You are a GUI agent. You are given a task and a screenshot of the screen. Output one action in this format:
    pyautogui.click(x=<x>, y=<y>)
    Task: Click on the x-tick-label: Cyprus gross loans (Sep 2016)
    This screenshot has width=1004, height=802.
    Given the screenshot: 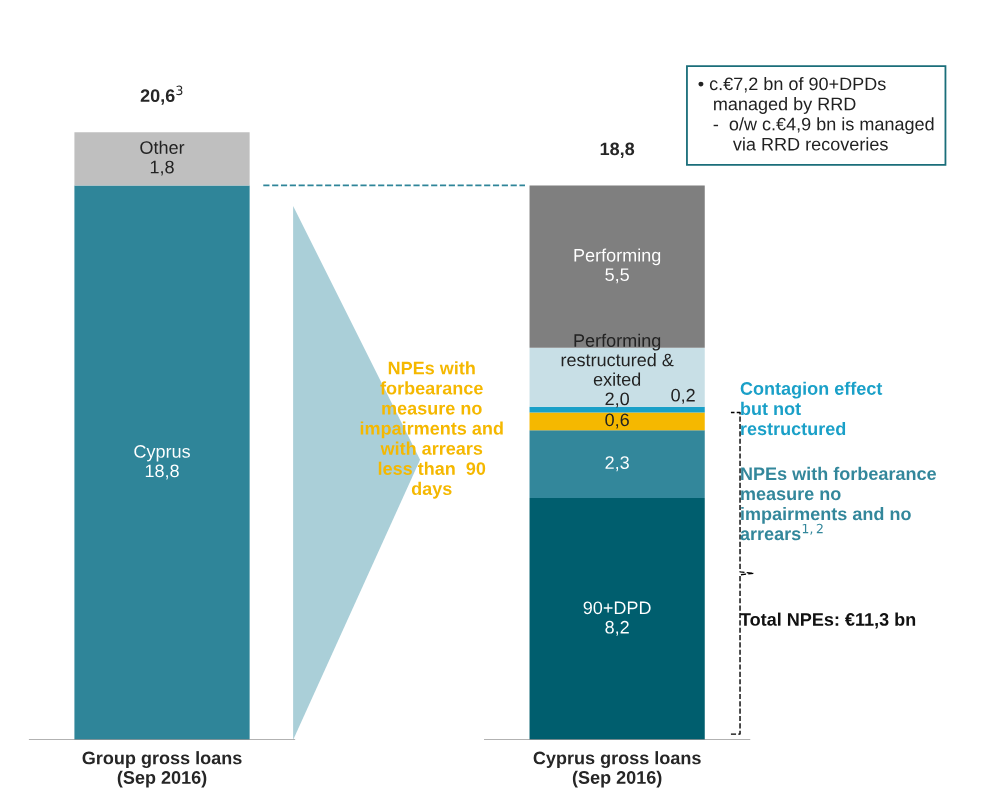 What is the action you would take?
    pyautogui.click(x=617, y=769)
    